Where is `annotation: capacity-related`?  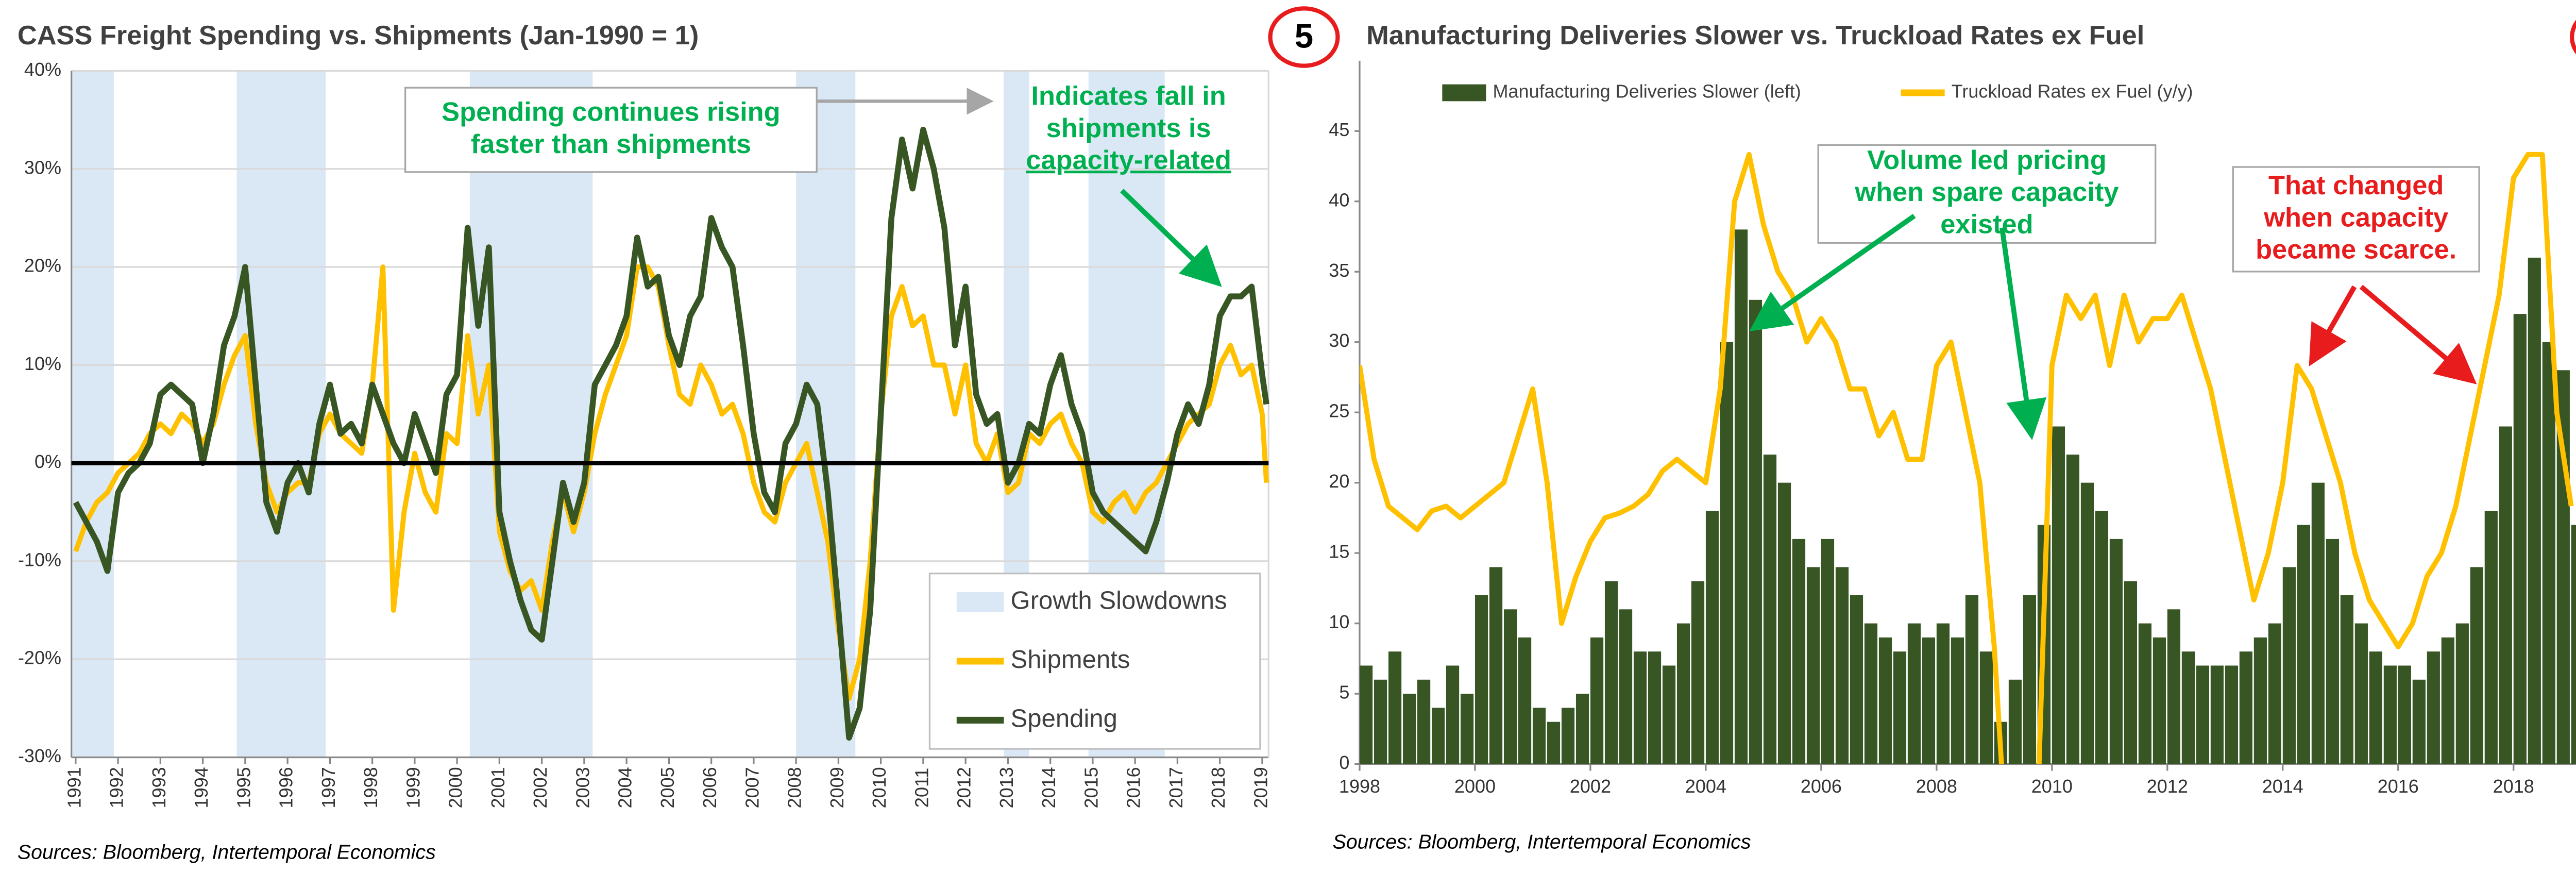
annotation: capacity-related is located at coordinates (1128, 160).